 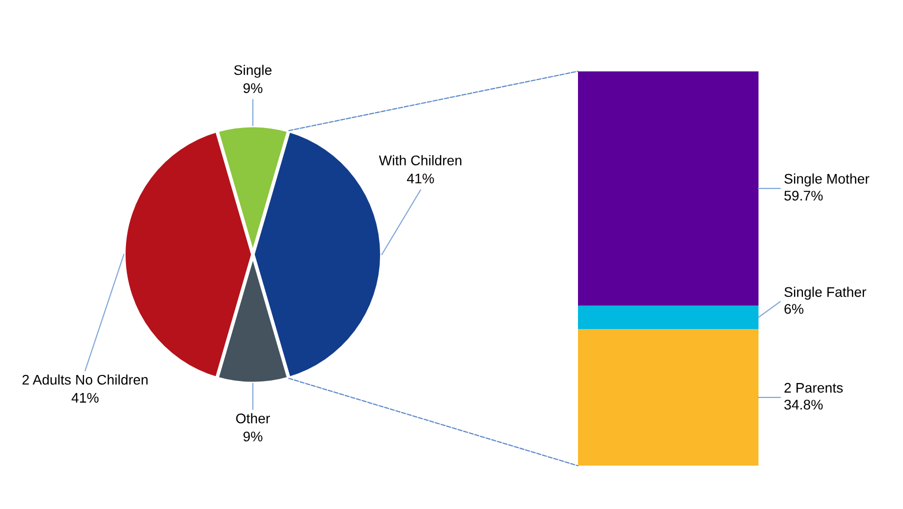 I want to click on series-label: Single Mother, so click(x=827, y=180).